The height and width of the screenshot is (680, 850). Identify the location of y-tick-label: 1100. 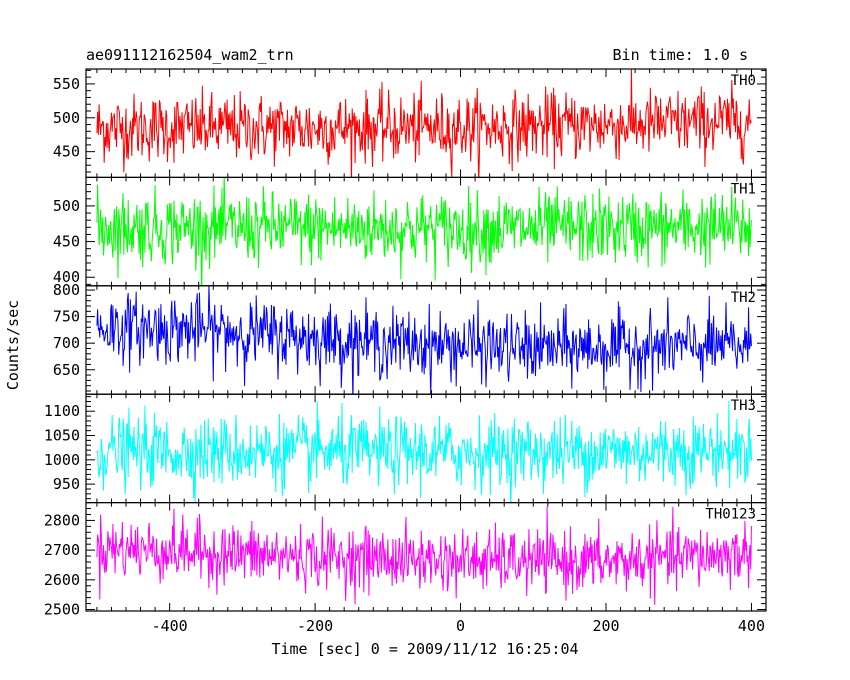
(62, 411).